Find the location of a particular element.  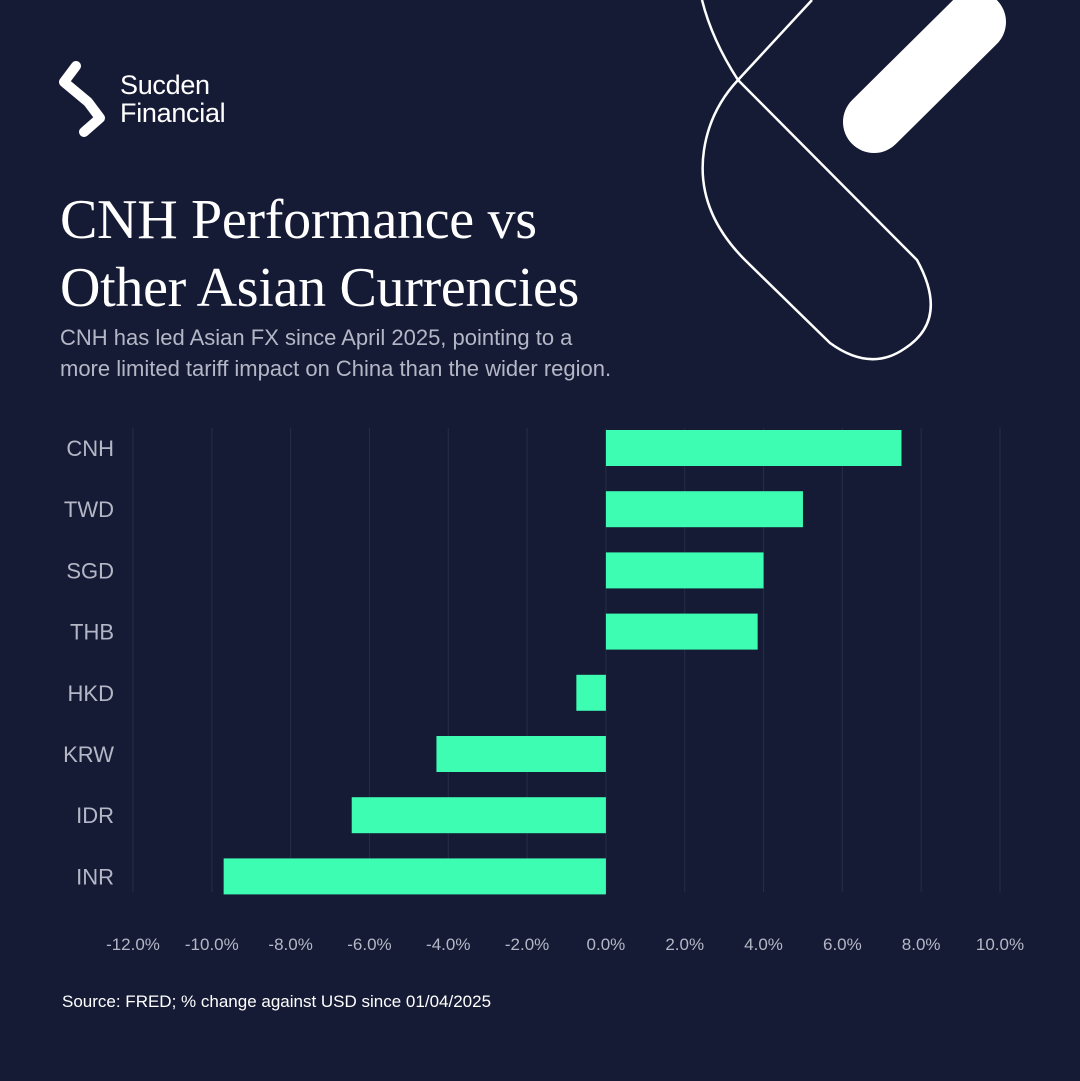

x-tick-label: -4.0% is located at coordinates (448, 944).